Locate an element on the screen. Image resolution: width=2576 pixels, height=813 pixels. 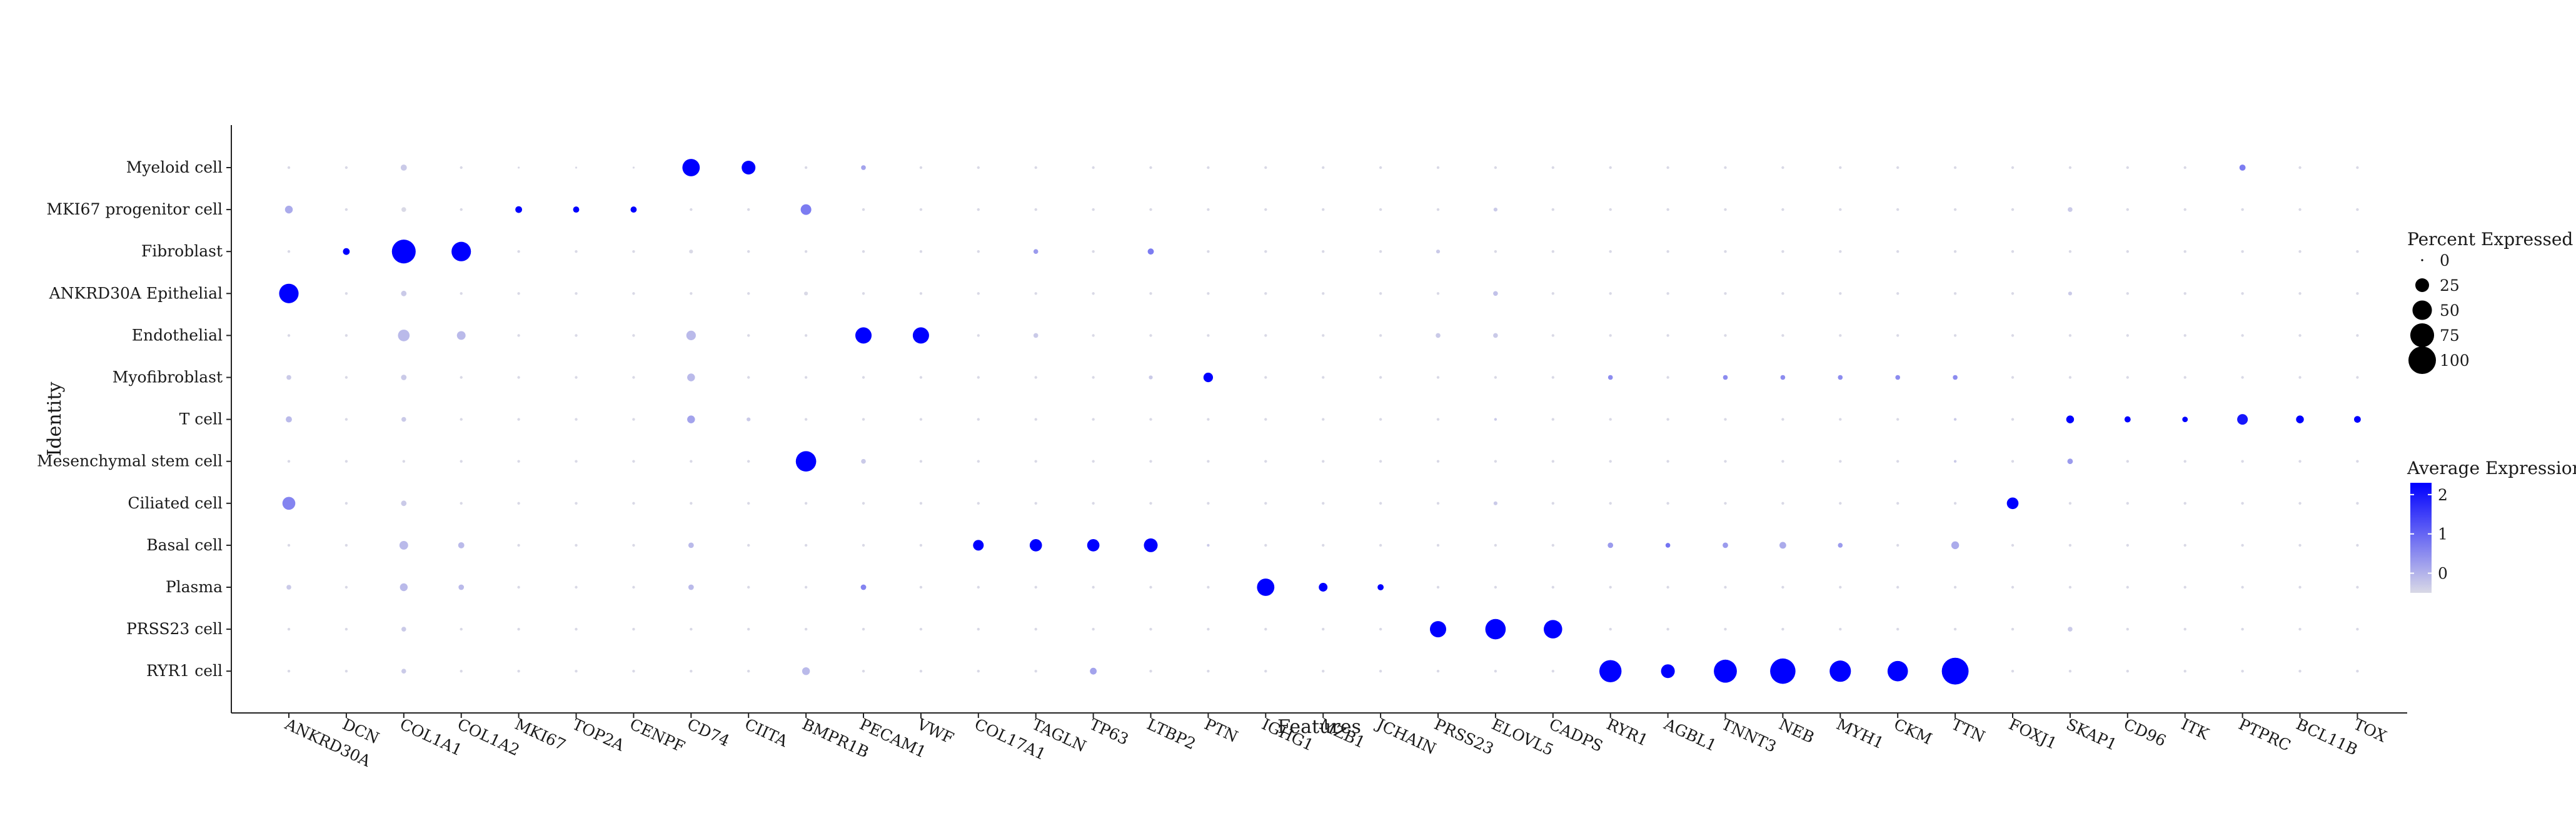
x-tick-label: PRSS23 is located at coordinates (1463, 737).